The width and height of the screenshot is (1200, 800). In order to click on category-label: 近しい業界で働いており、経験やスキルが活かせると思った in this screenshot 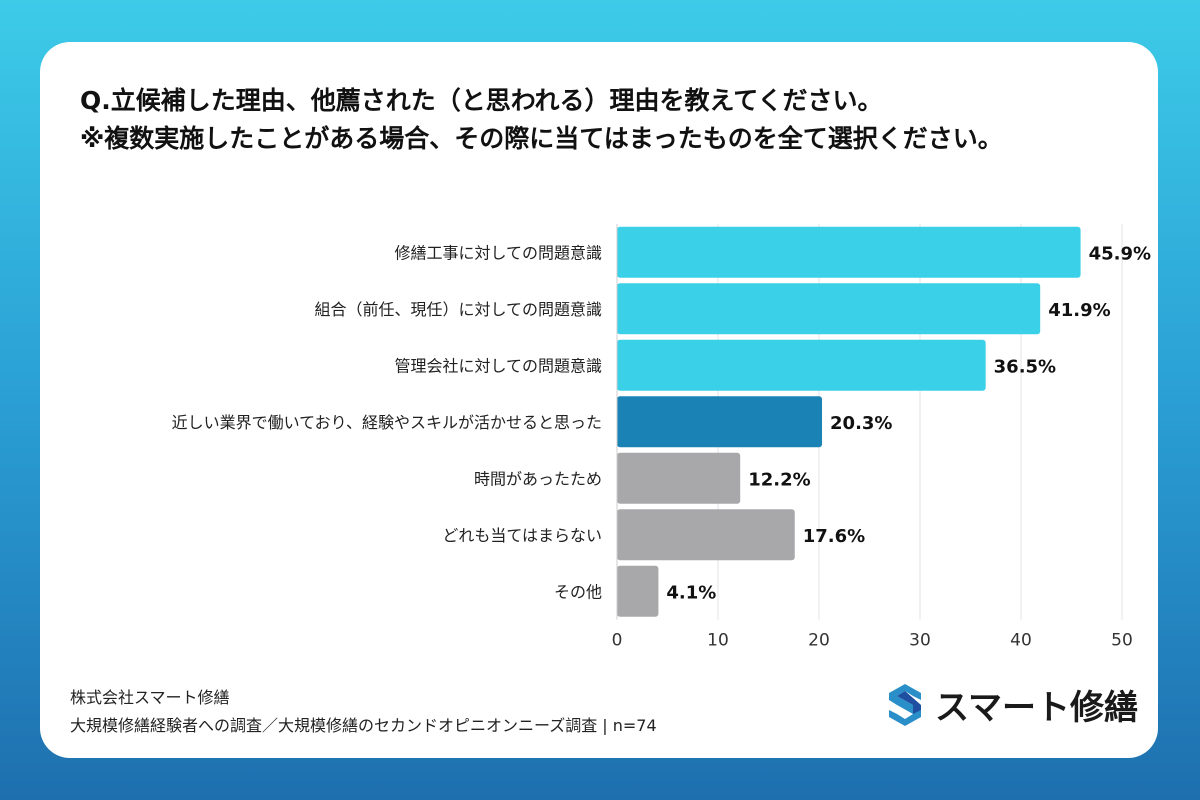, I will do `click(387, 422)`.